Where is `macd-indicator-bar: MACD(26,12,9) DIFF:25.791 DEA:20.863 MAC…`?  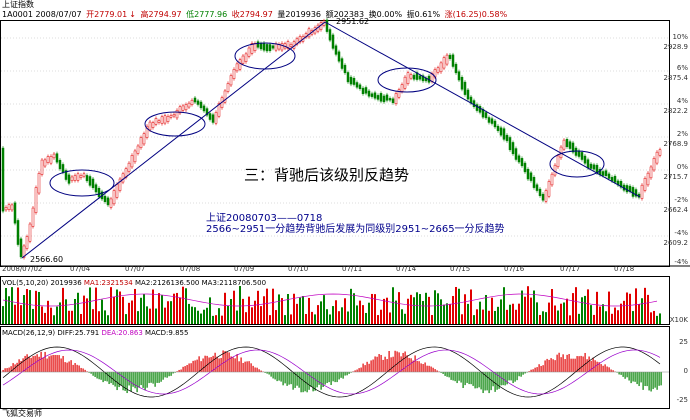
macd-indicator-bar: MACD(26,12,9) DIFF:25.791 DEA:20.863 MAC… is located at coordinates (95, 333).